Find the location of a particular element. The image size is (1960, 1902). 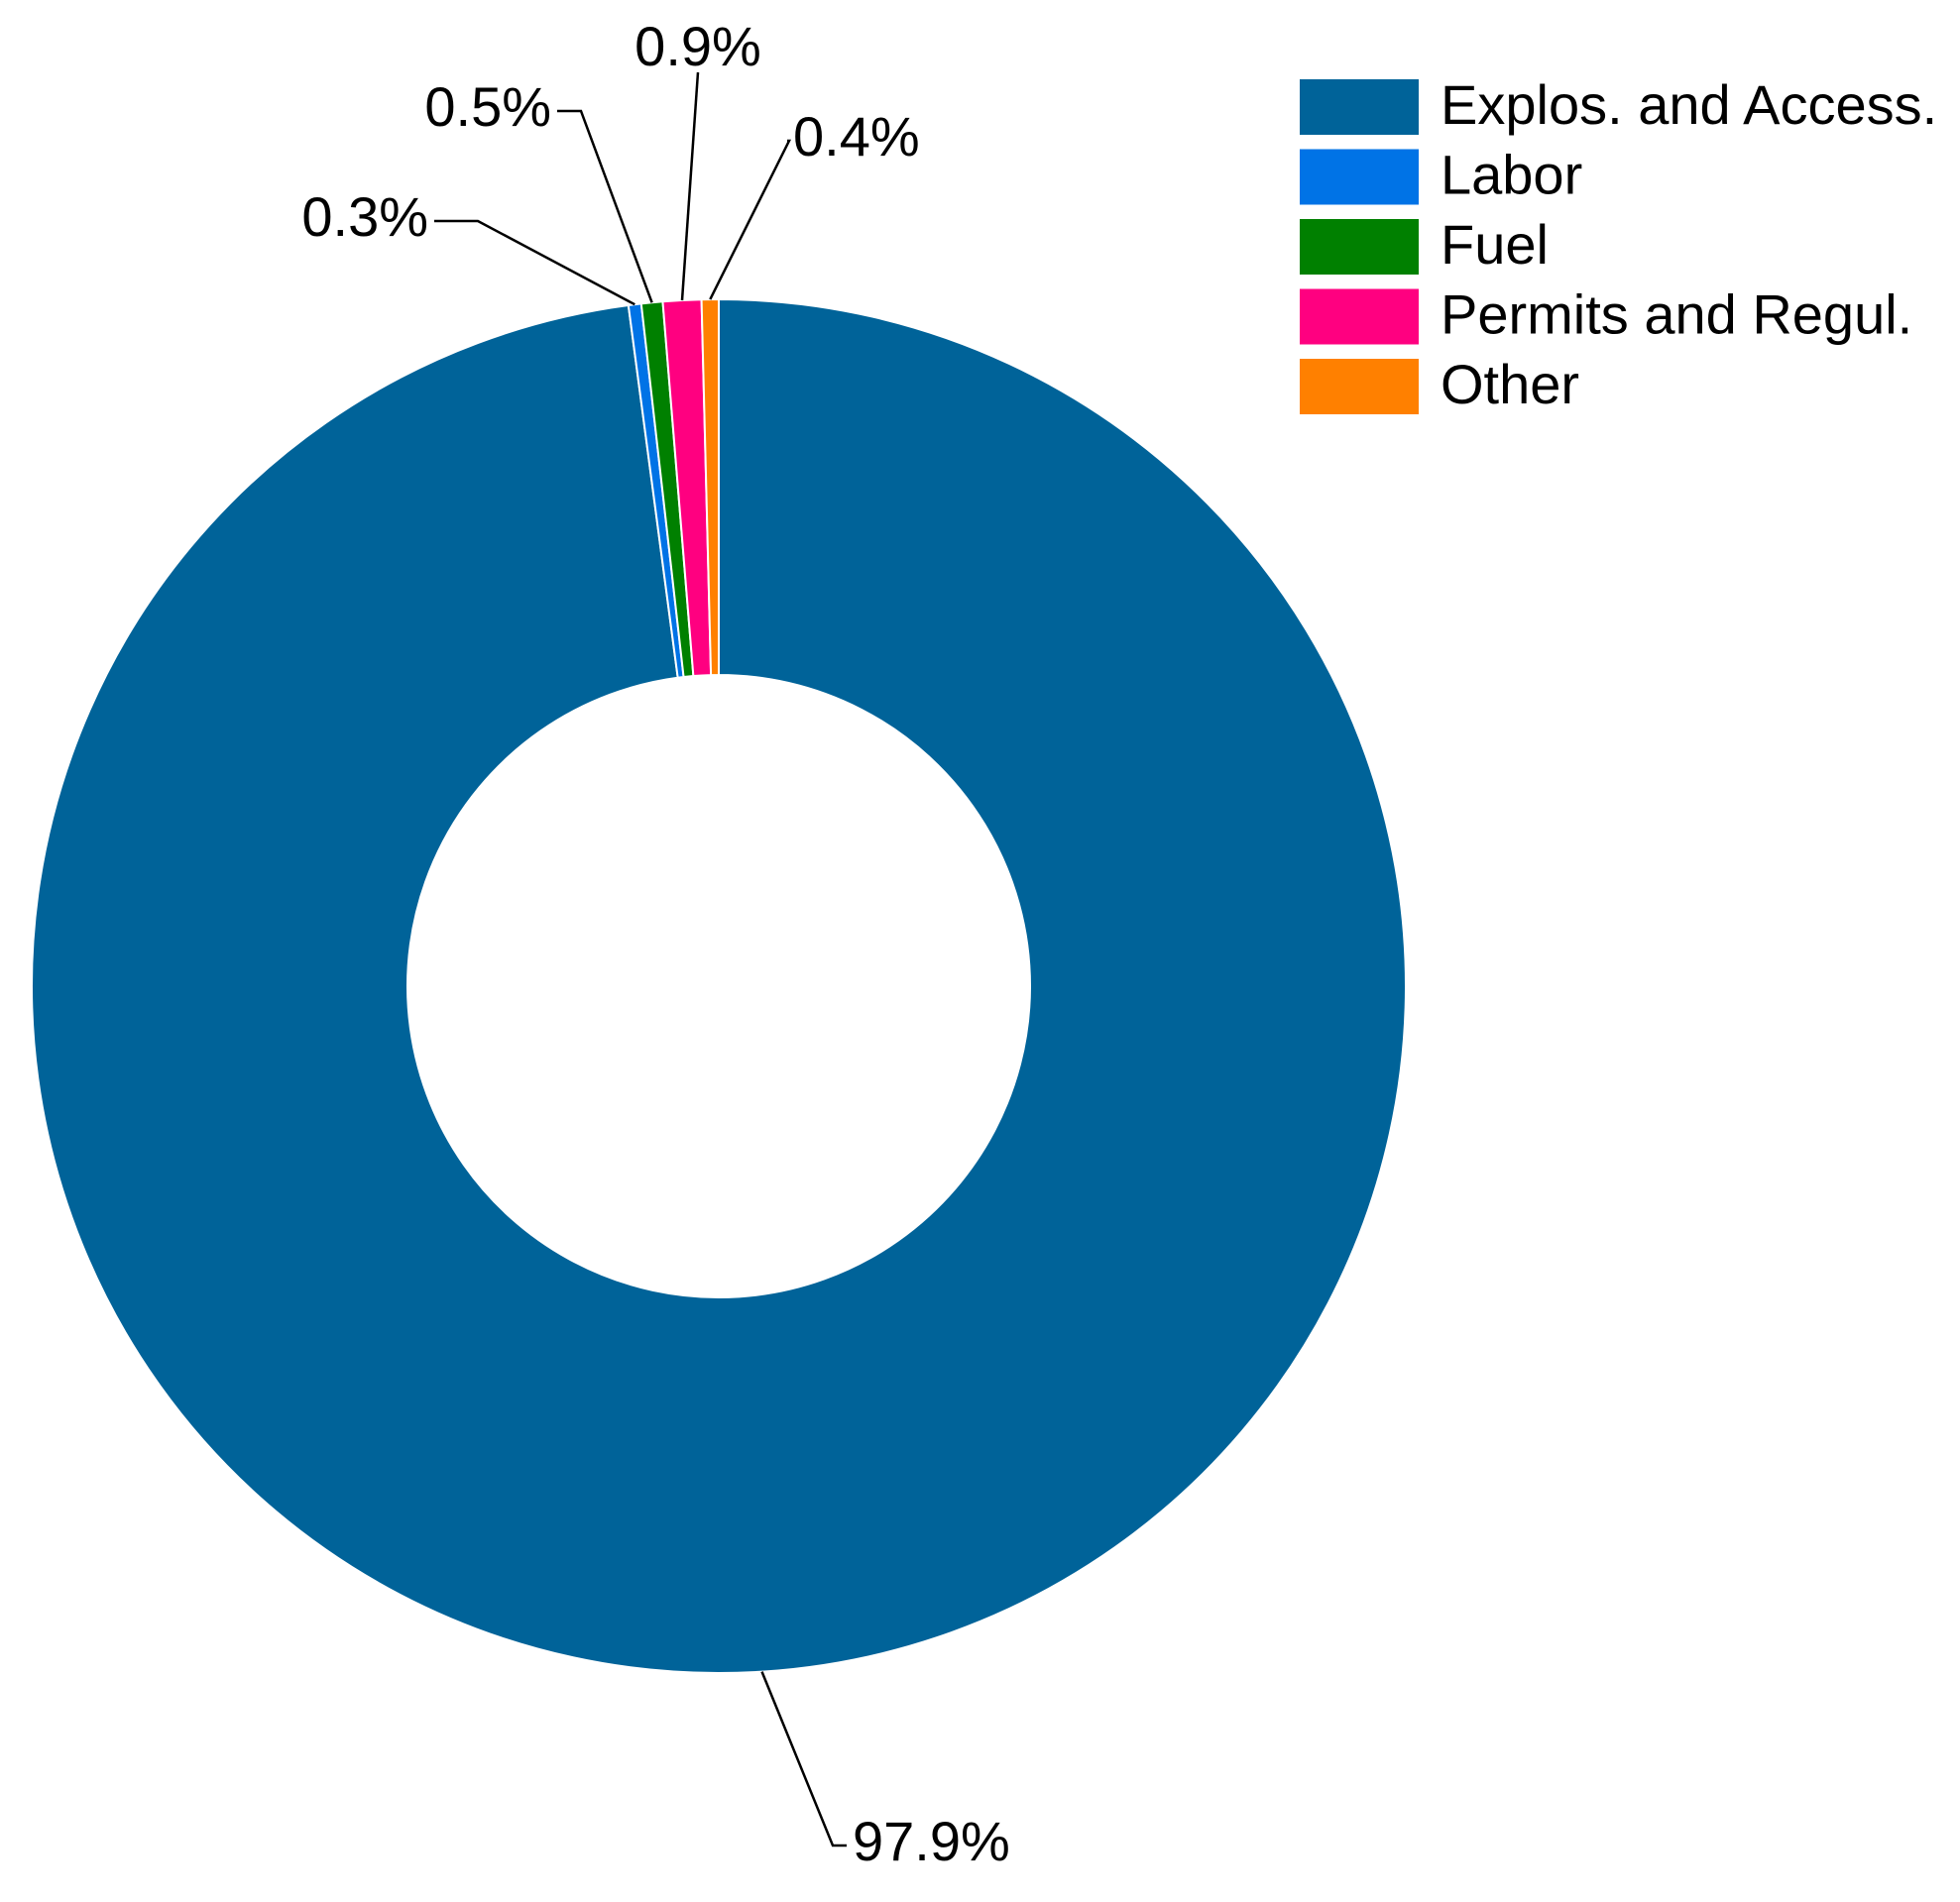

legend-label: Other is located at coordinates (1510, 384).